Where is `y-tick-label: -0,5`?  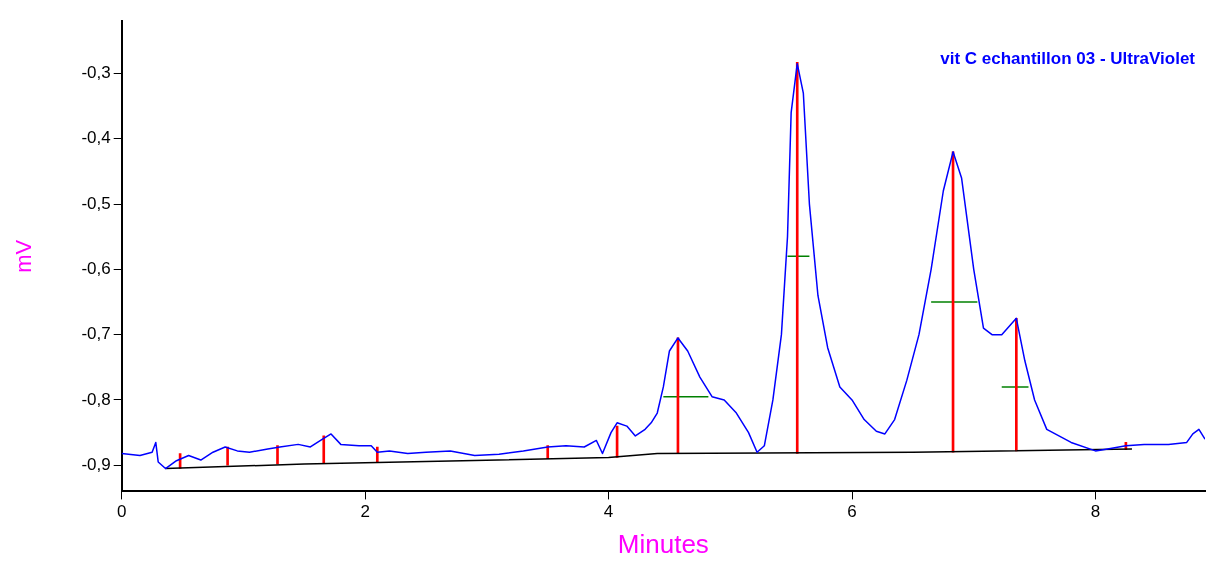
y-tick-label: -0,5 is located at coordinates (96, 203).